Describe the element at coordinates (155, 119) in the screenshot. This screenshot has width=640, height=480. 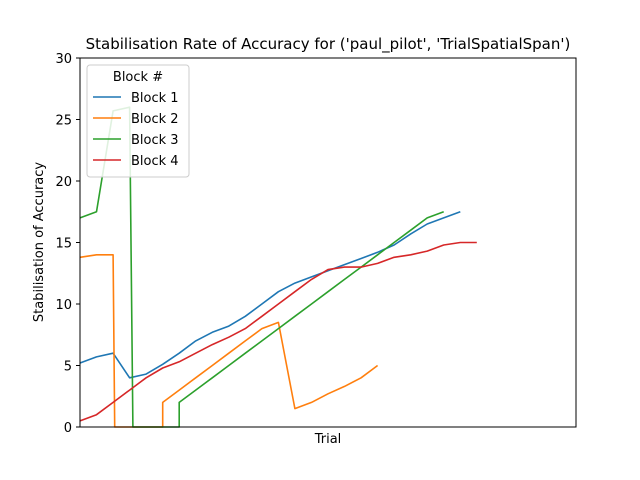
I see `legend-label-block-2: Block 2` at that location.